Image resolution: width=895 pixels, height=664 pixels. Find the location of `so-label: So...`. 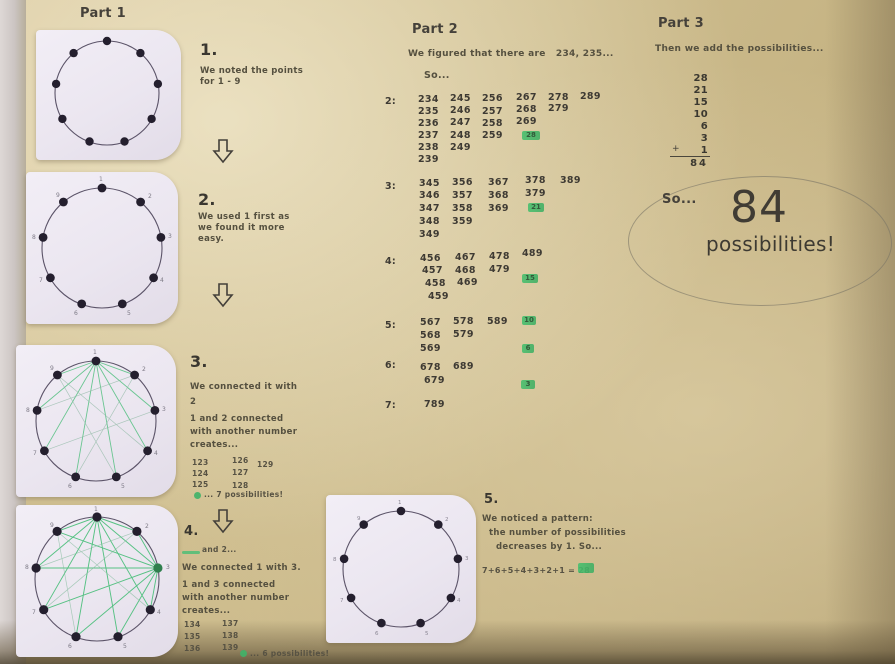

so-label: So... is located at coordinates (679, 199).